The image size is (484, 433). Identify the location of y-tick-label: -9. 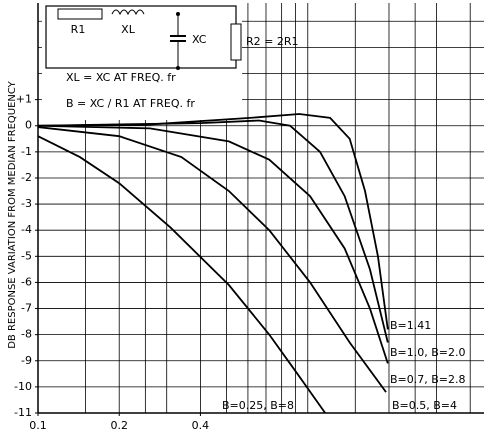
(26, 360).